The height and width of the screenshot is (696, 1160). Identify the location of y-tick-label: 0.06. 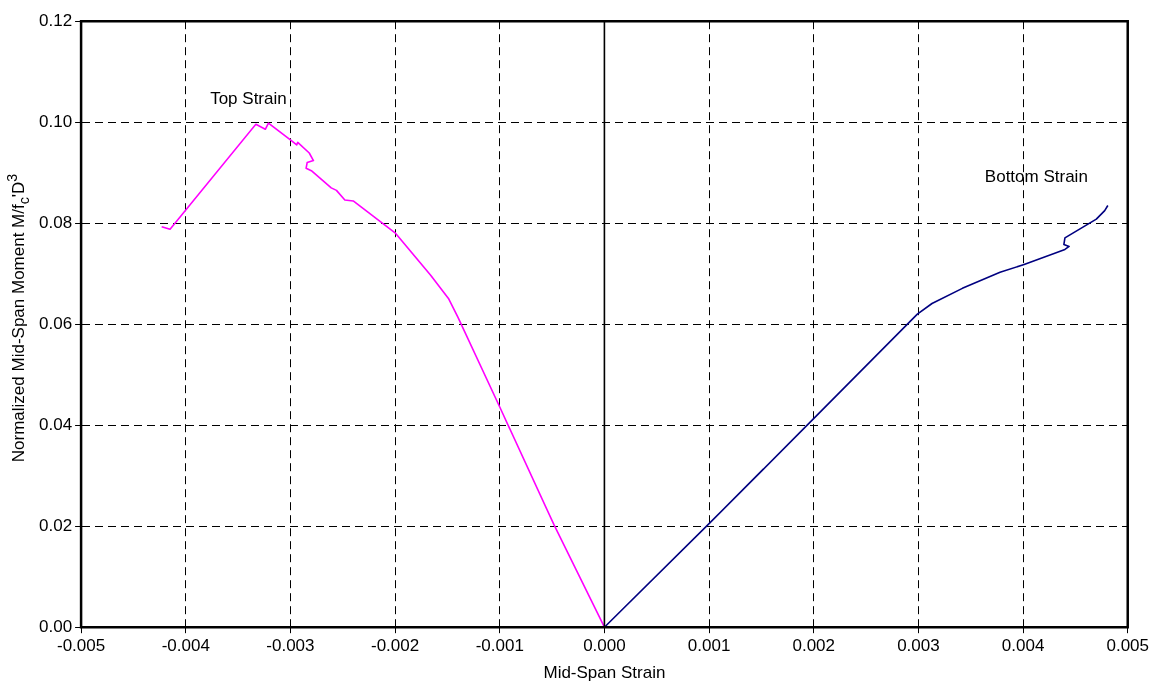
(55, 323).